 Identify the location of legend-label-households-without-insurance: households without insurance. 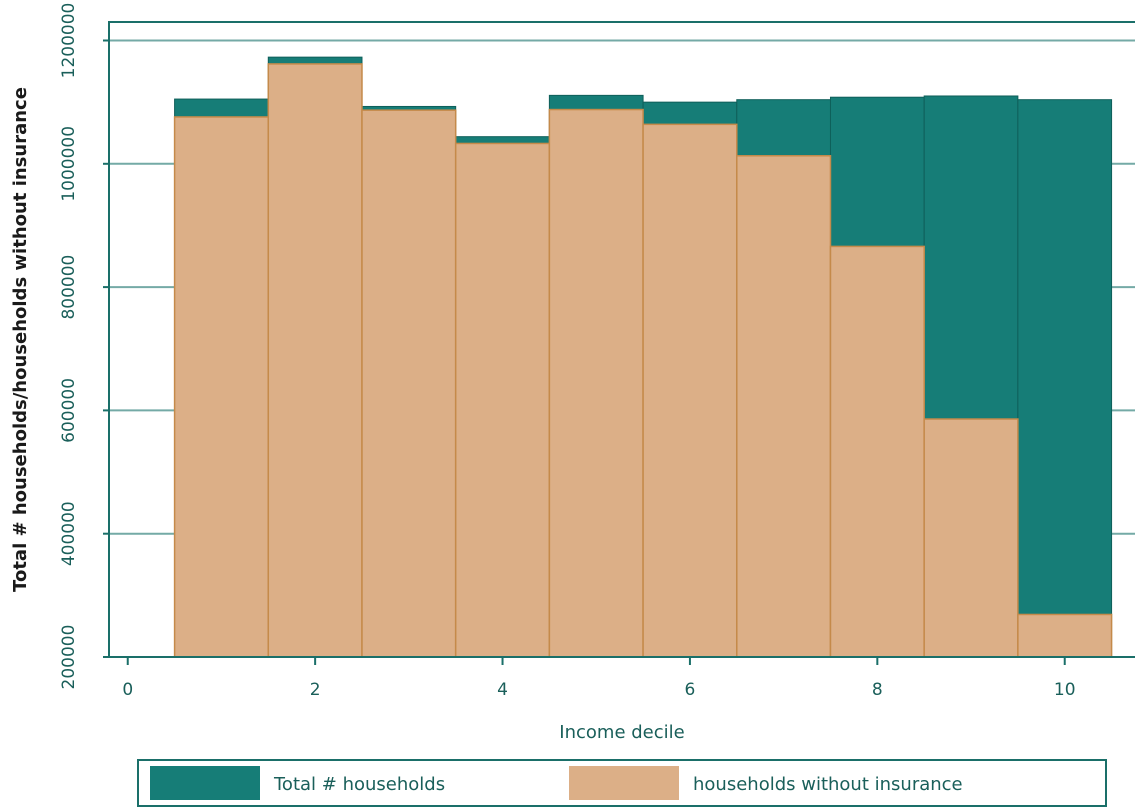
(828, 784).